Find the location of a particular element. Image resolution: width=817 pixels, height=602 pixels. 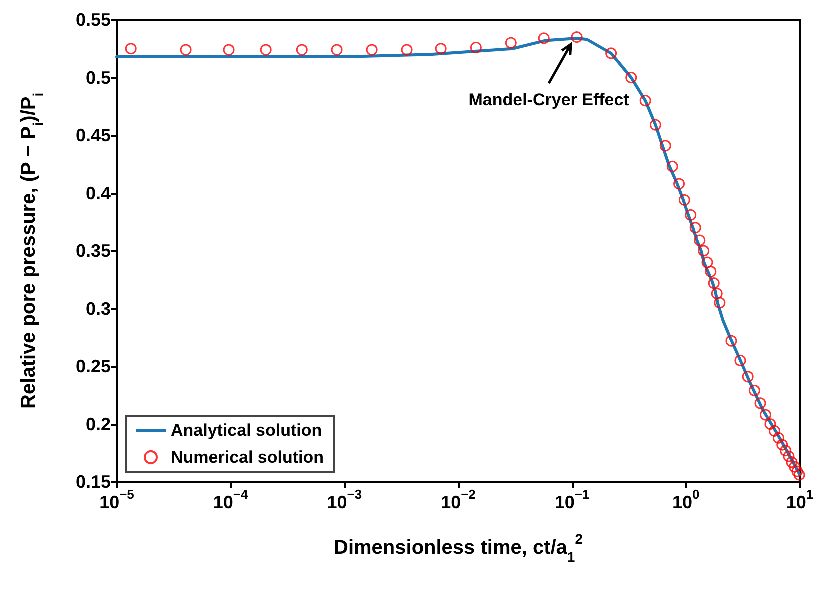

y-axis-title: Relative pore pressure, (P − Pi)/Pi is located at coordinates (32, 250).